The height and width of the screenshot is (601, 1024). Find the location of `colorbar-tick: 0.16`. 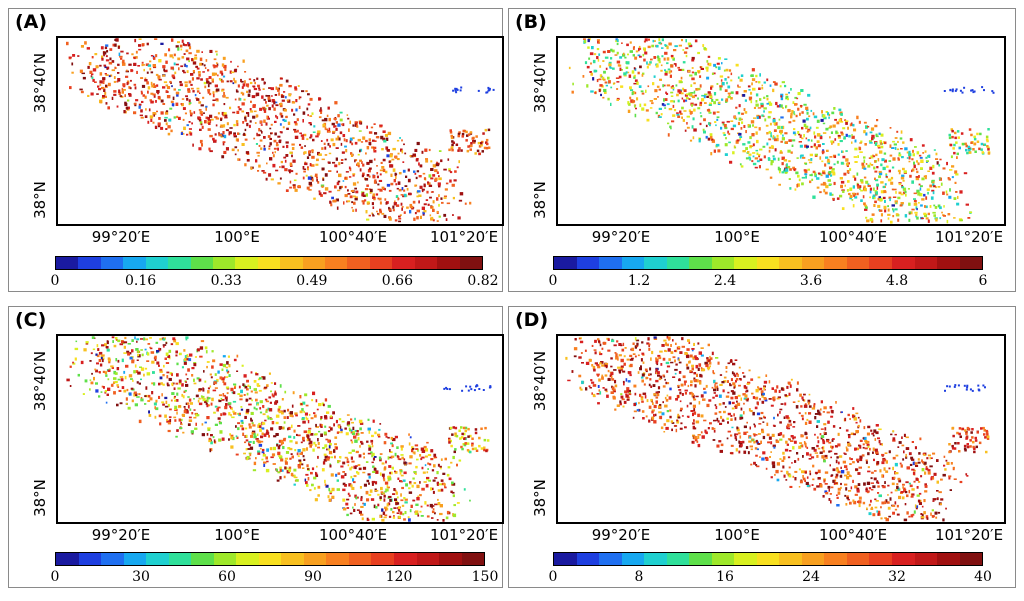

colorbar-tick: 0.16 is located at coordinates (141, 281).